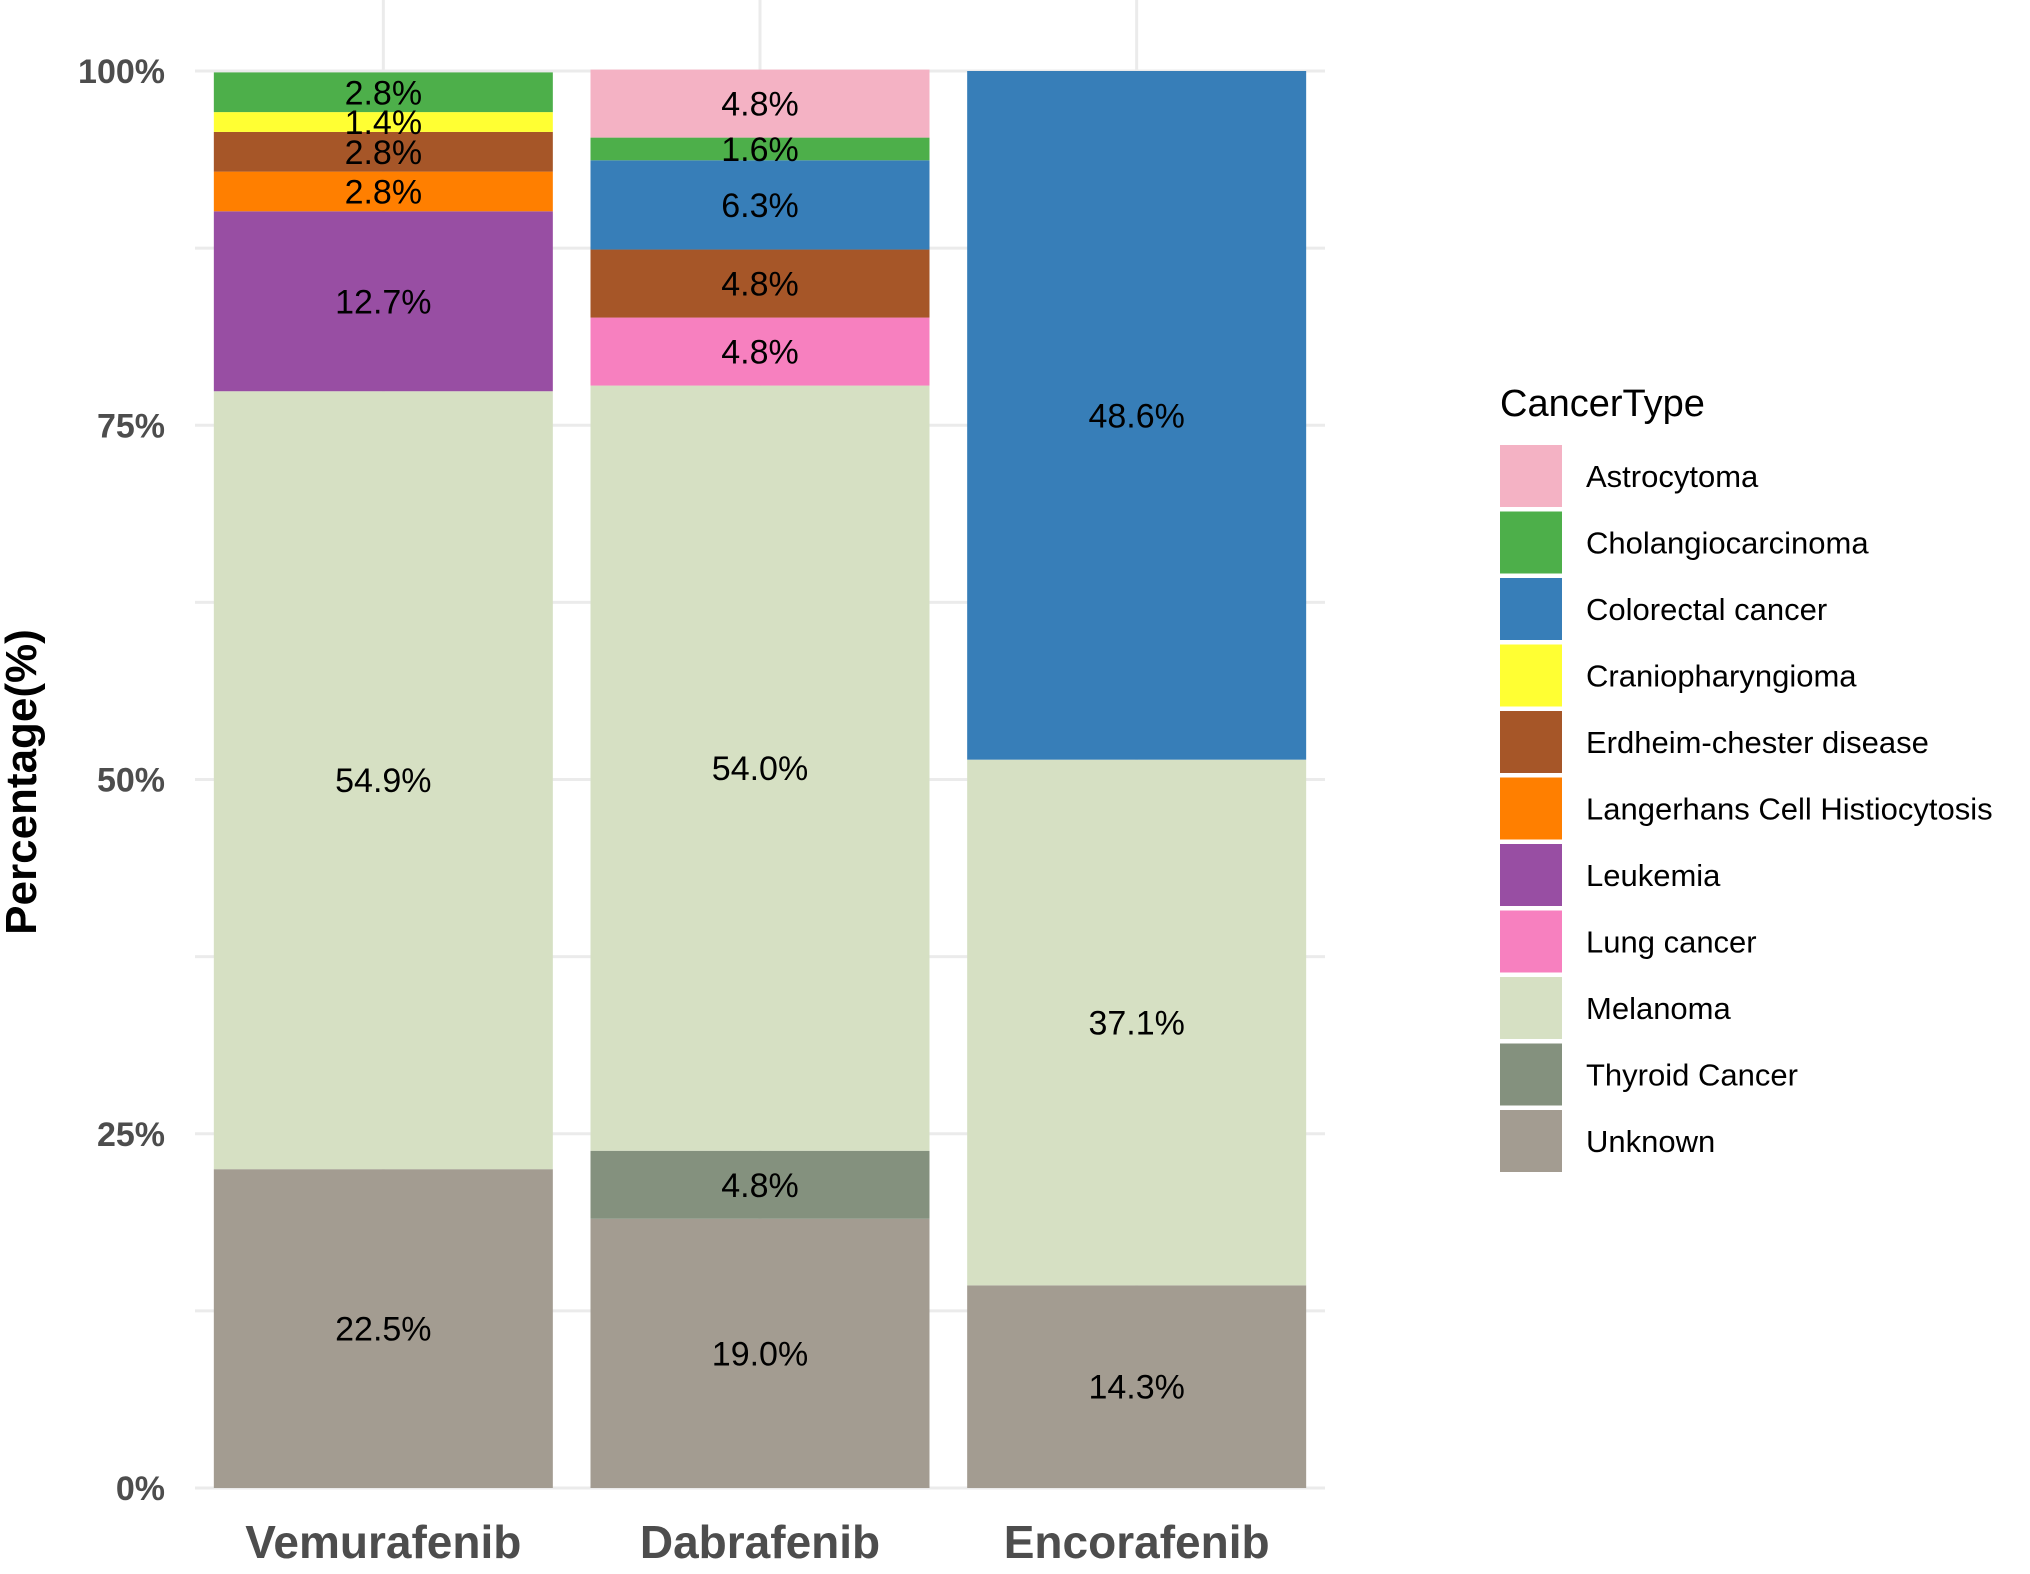 This screenshot has width=2030, height=1574. I want to click on bar-segment-astrocytoma, so click(760, 103).